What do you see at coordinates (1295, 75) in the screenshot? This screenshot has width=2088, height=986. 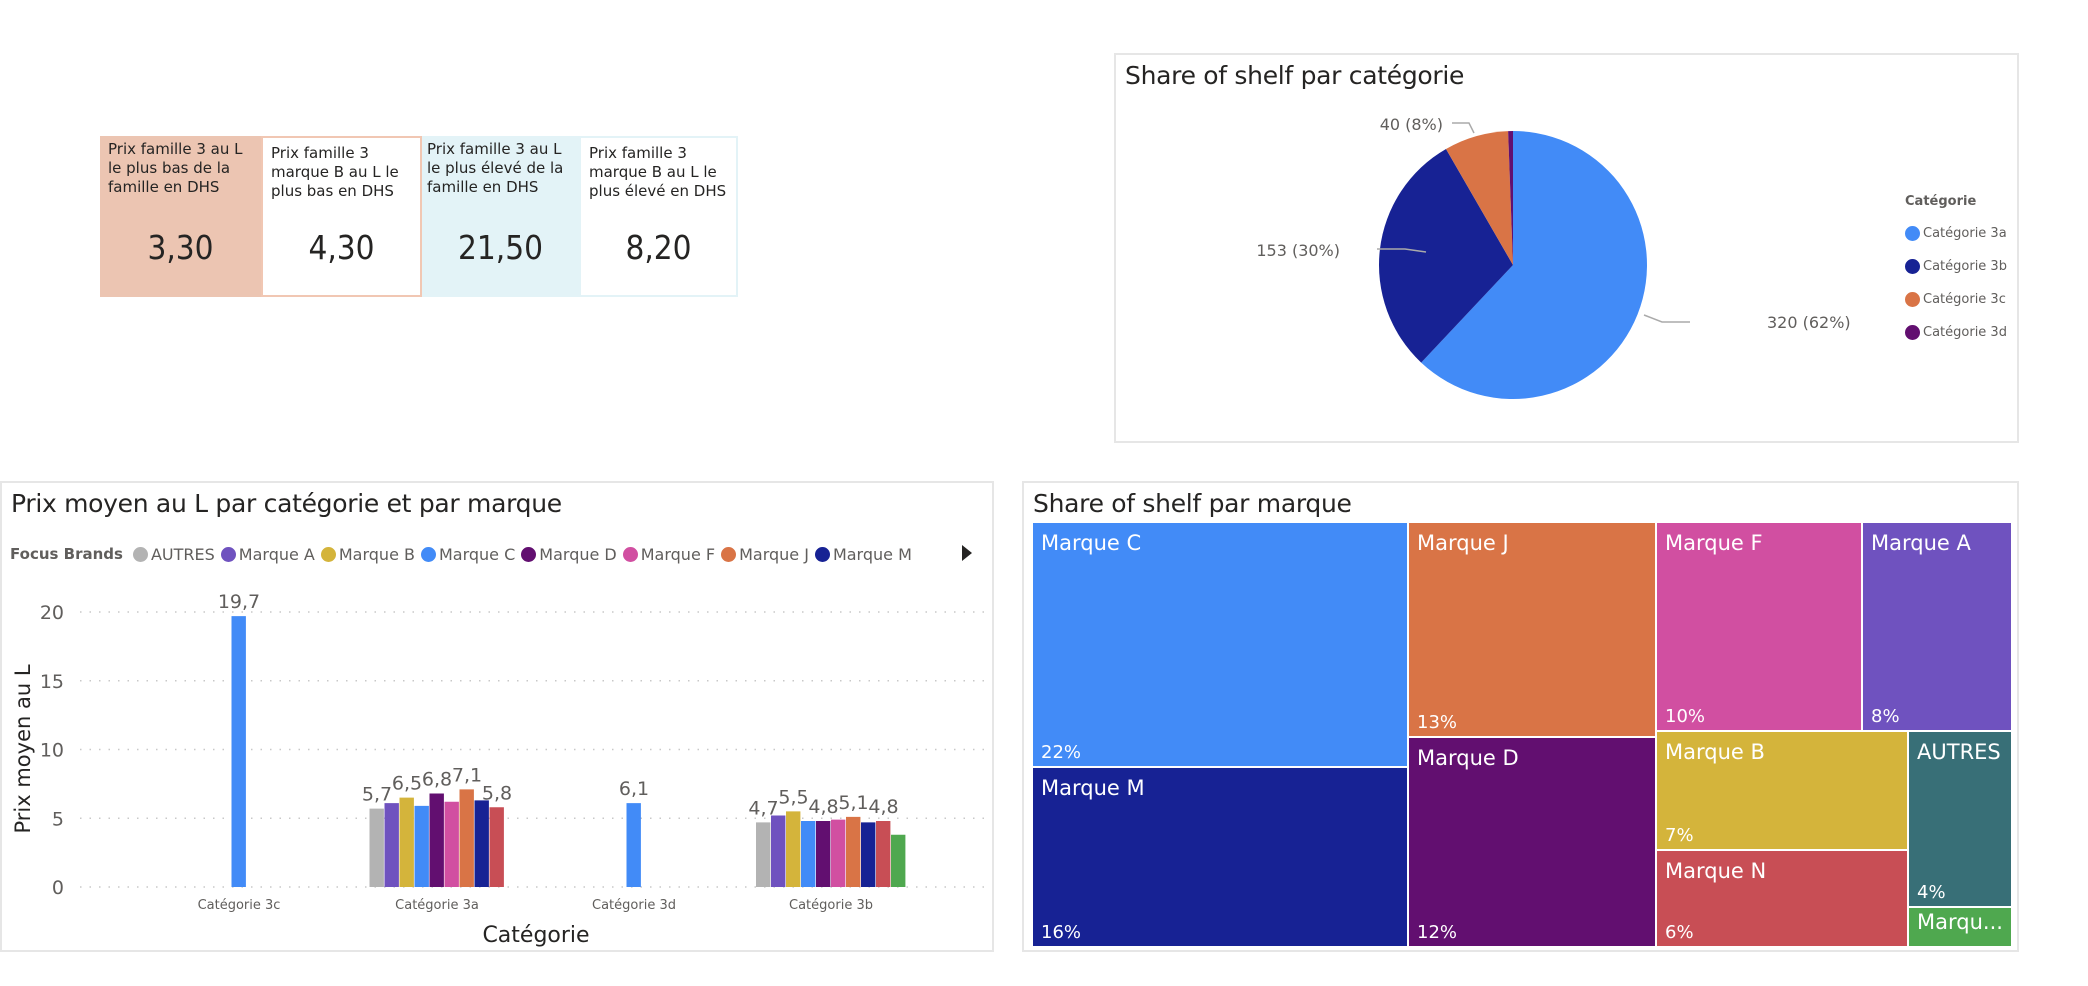 I see `pie-chart-title: Share of shelf par catégorie` at bounding box center [1295, 75].